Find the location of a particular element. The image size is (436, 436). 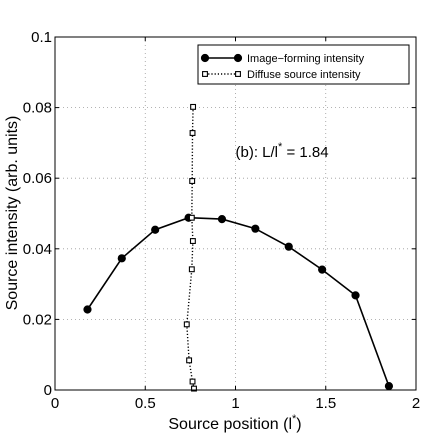

y-tick-label: 0.1 is located at coordinates (41, 37).